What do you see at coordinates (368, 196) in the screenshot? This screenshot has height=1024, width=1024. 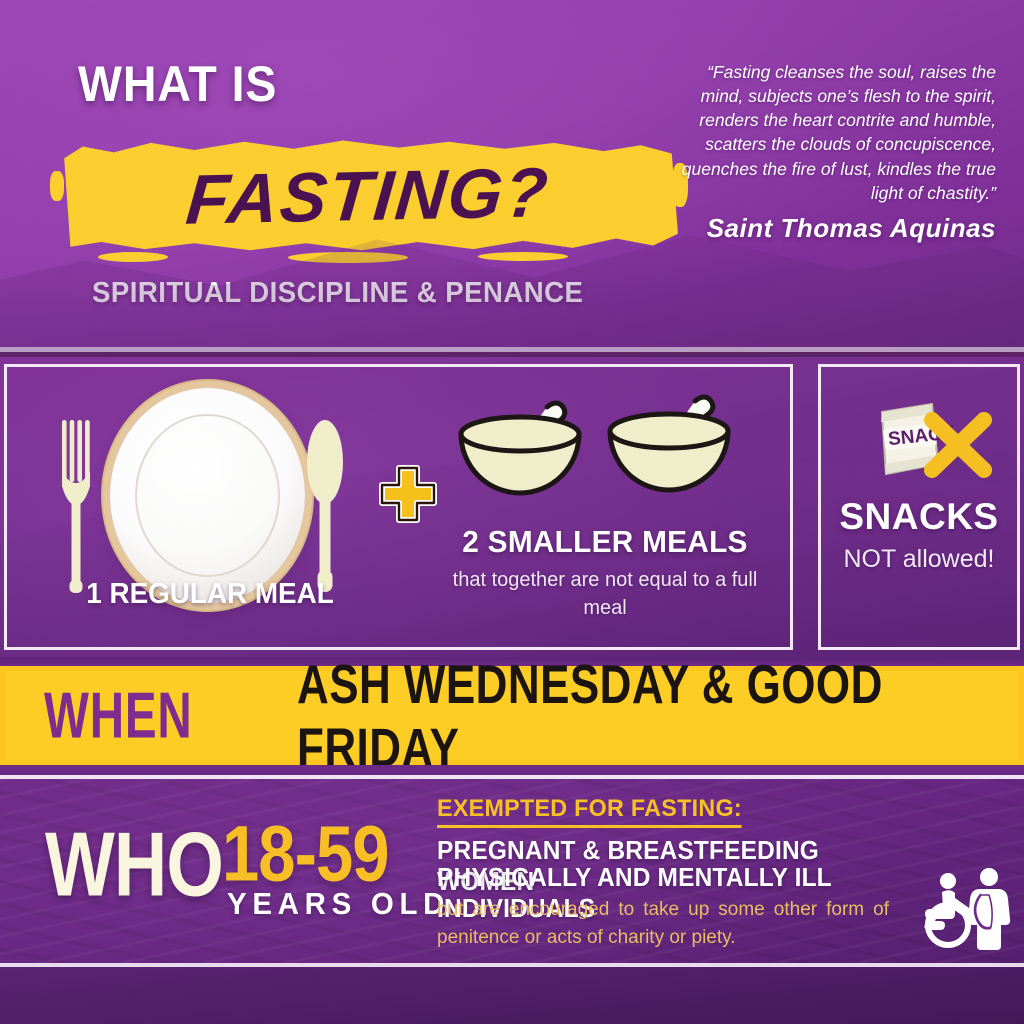 I see `page-title: FASTING?` at bounding box center [368, 196].